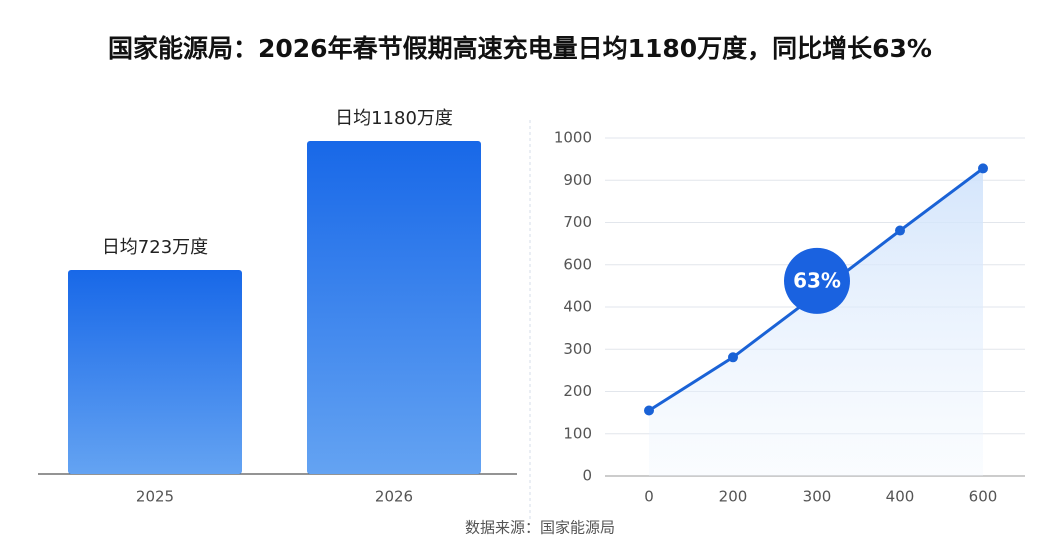  I want to click on annotation-badge, so click(817, 280).